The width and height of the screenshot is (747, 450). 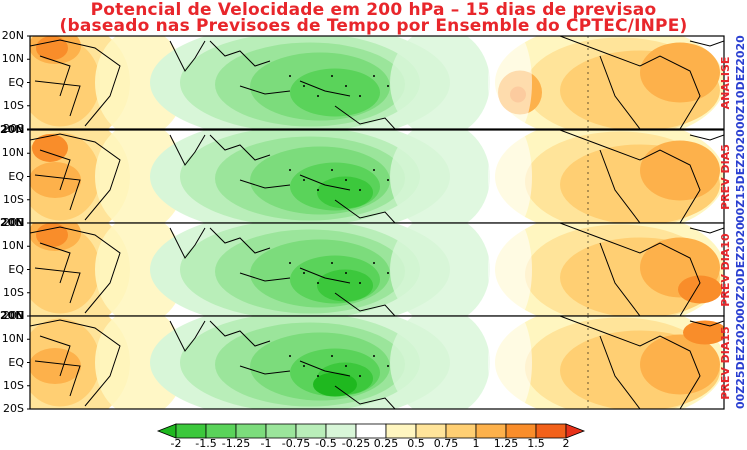 What do you see at coordinates (725, 362) in the screenshot?
I see `panel-name-label: PREV DIA15` at bounding box center [725, 362].